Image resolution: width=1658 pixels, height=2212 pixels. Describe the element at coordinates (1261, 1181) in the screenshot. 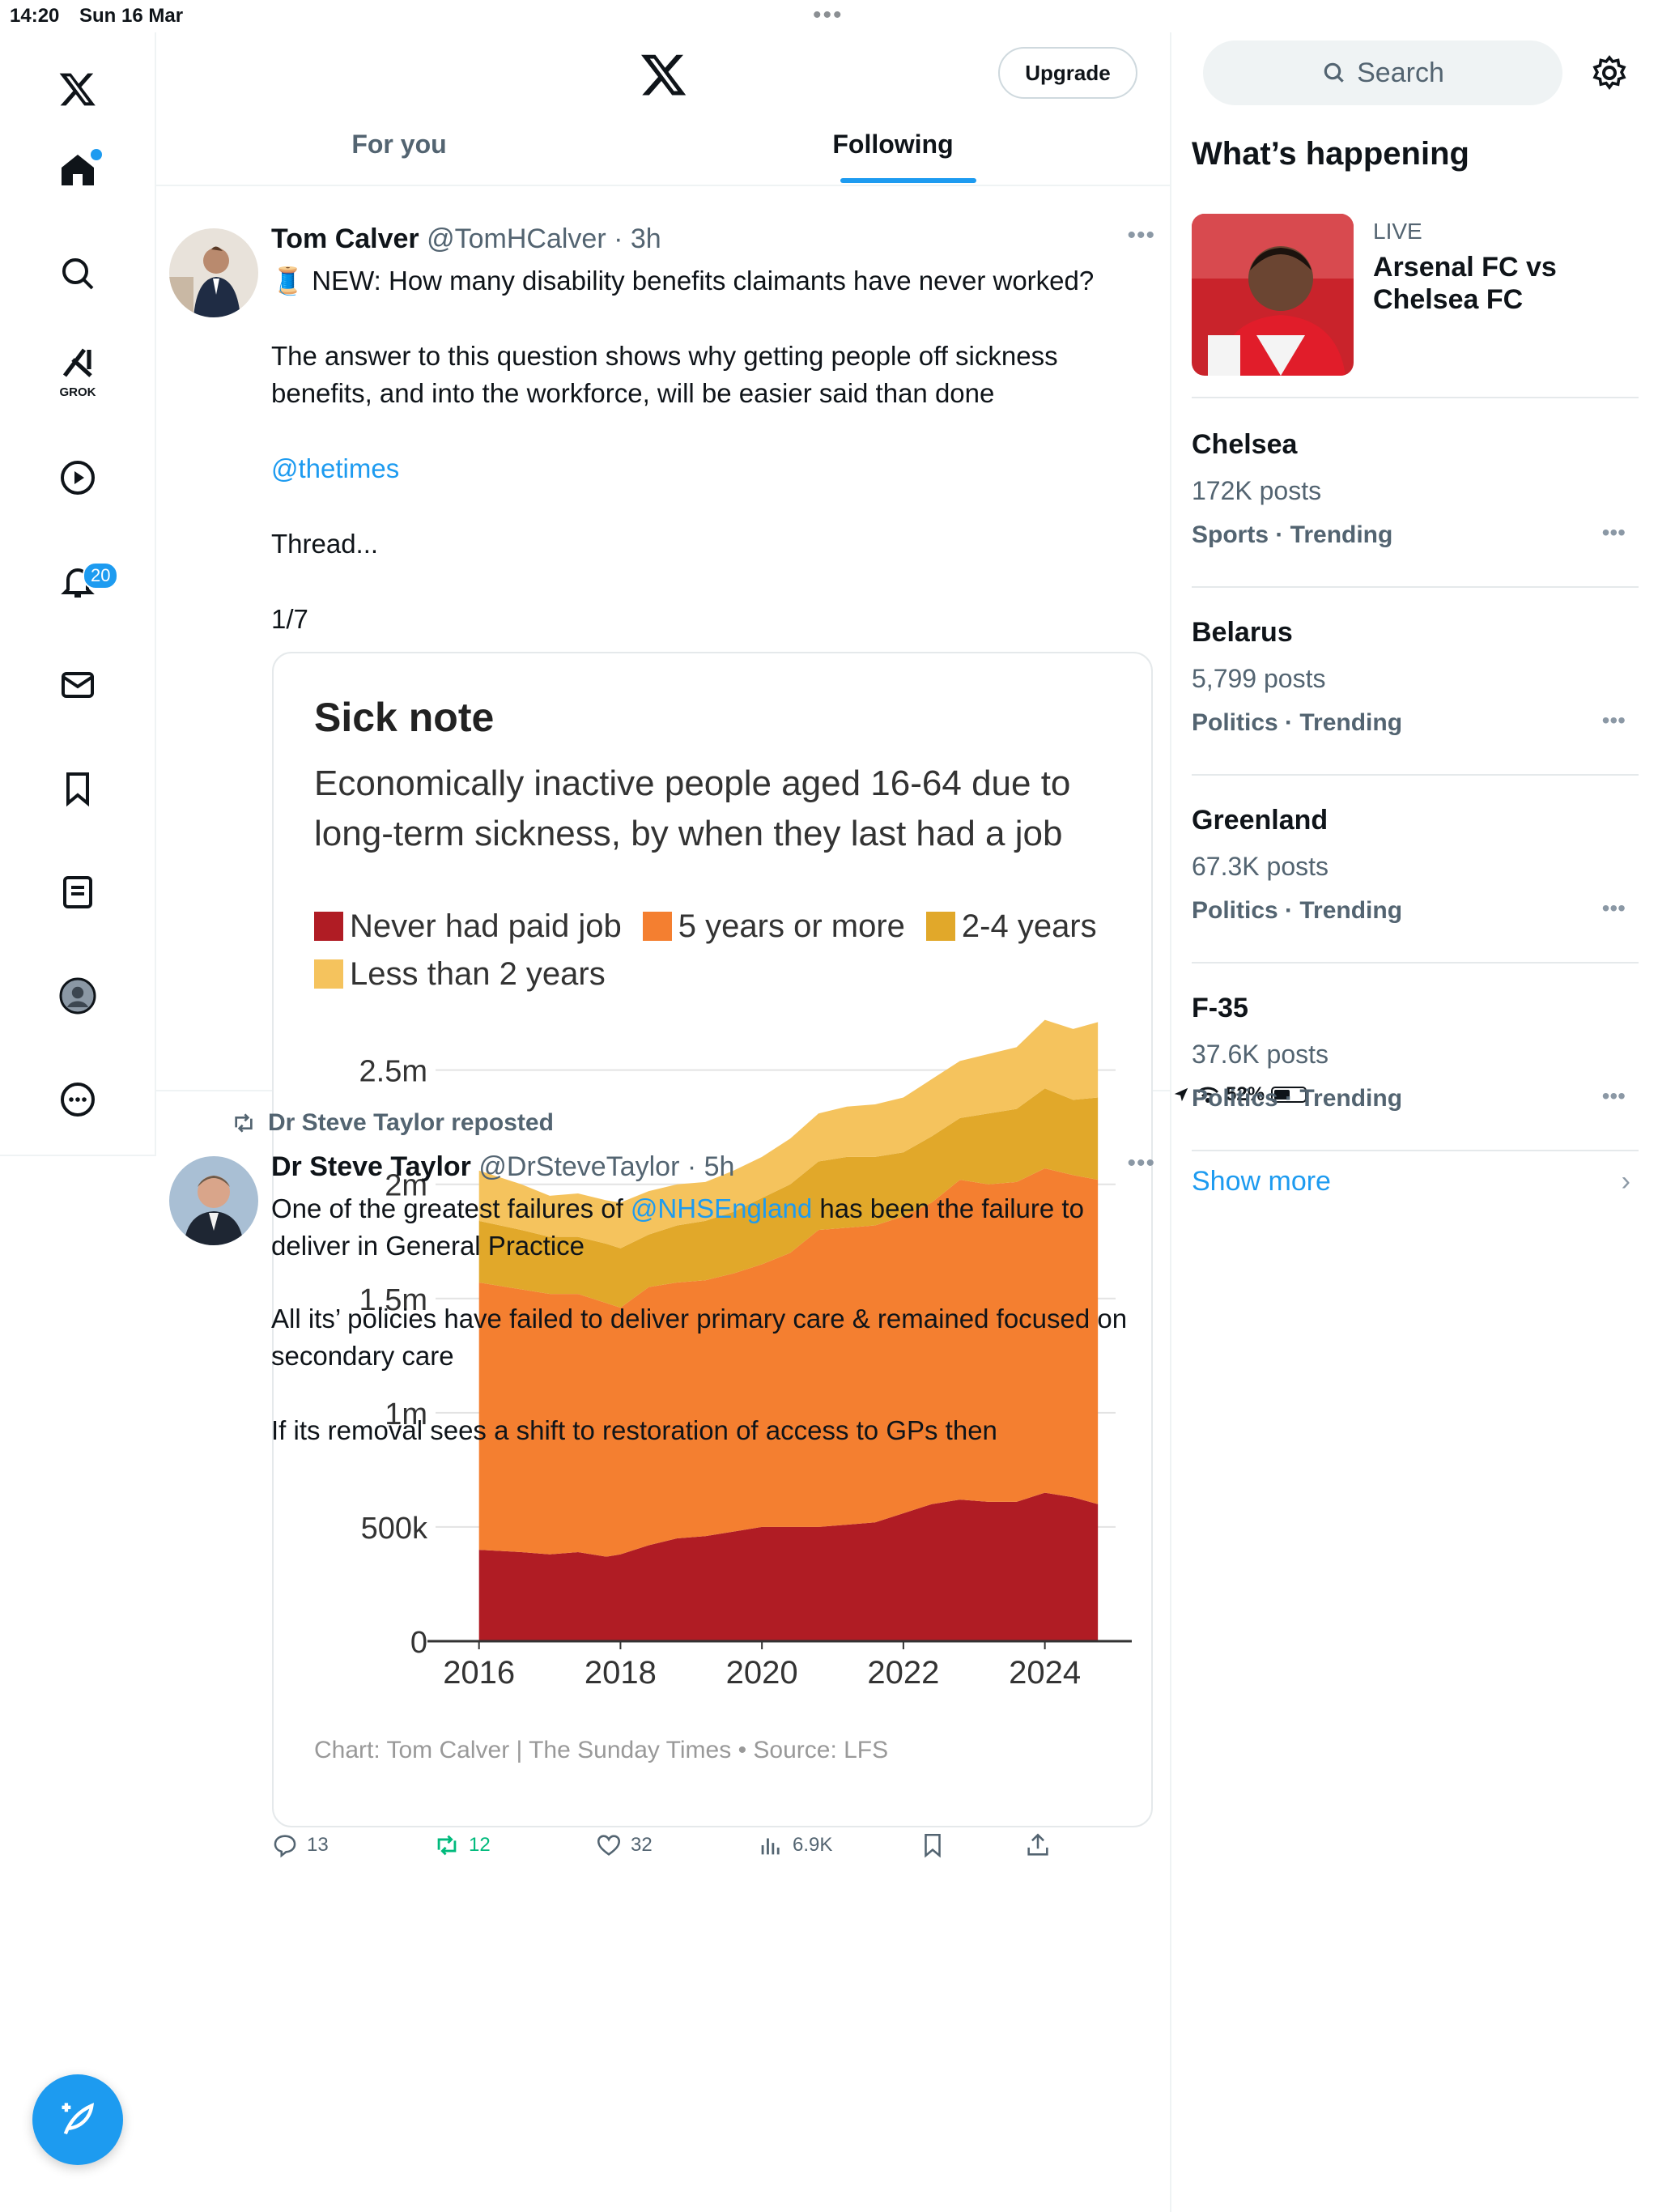

I see `show-more-label: Show more` at that location.